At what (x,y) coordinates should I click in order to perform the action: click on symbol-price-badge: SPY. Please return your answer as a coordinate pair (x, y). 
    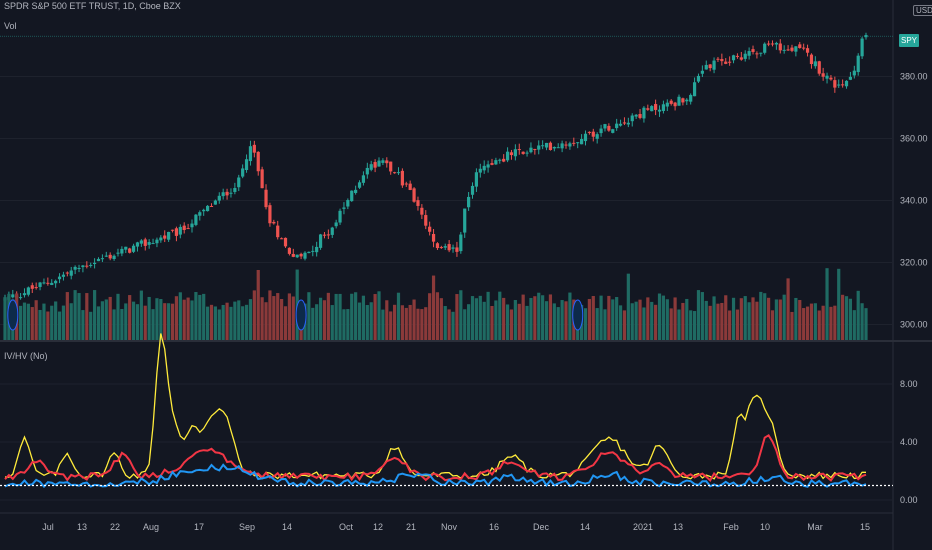
    Looking at the image, I should click on (909, 40).